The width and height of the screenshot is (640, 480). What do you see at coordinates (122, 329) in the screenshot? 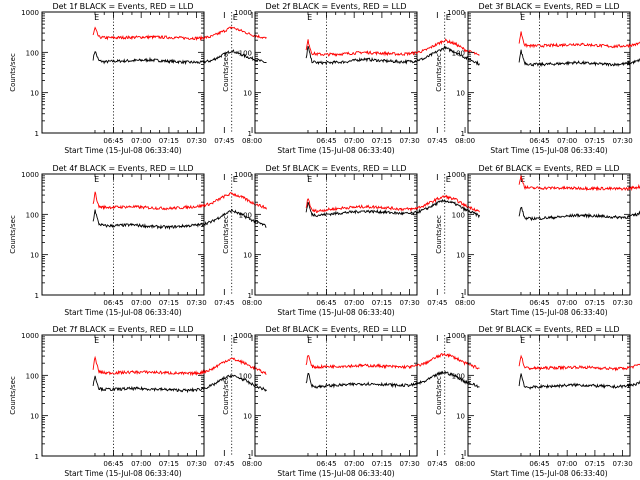
I see `chart-title: Det 7f BLACK = Events, RED = LLD` at bounding box center [122, 329].